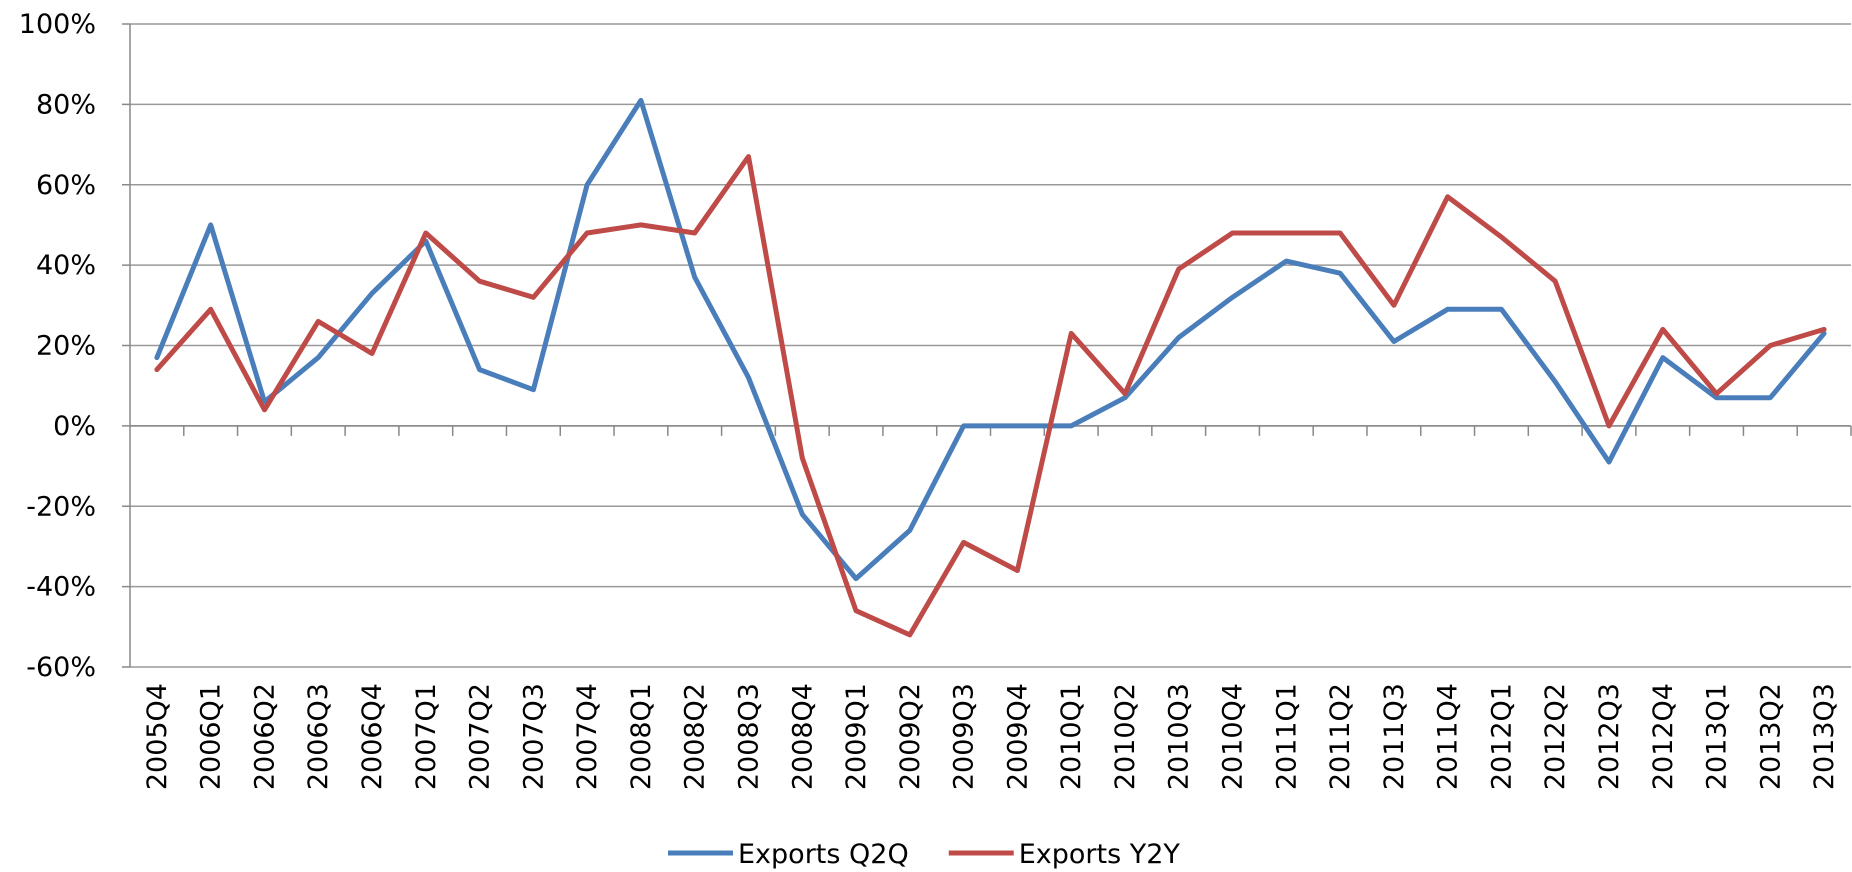 The height and width of the screenshot is (872, 1852). What do you see at coordinates (964, 736) in the screenshot?
I see `x-tick-label: 2009Q3` at bounding box center [964, 736].